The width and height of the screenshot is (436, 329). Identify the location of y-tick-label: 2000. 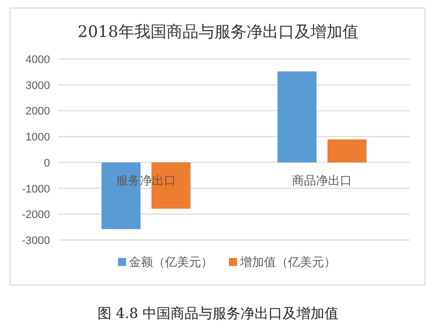
(38, 112).